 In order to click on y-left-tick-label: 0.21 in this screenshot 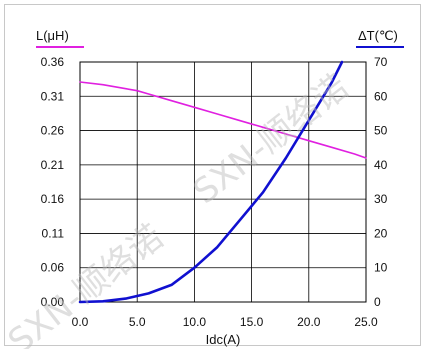, I will do `click(53, 165)`.